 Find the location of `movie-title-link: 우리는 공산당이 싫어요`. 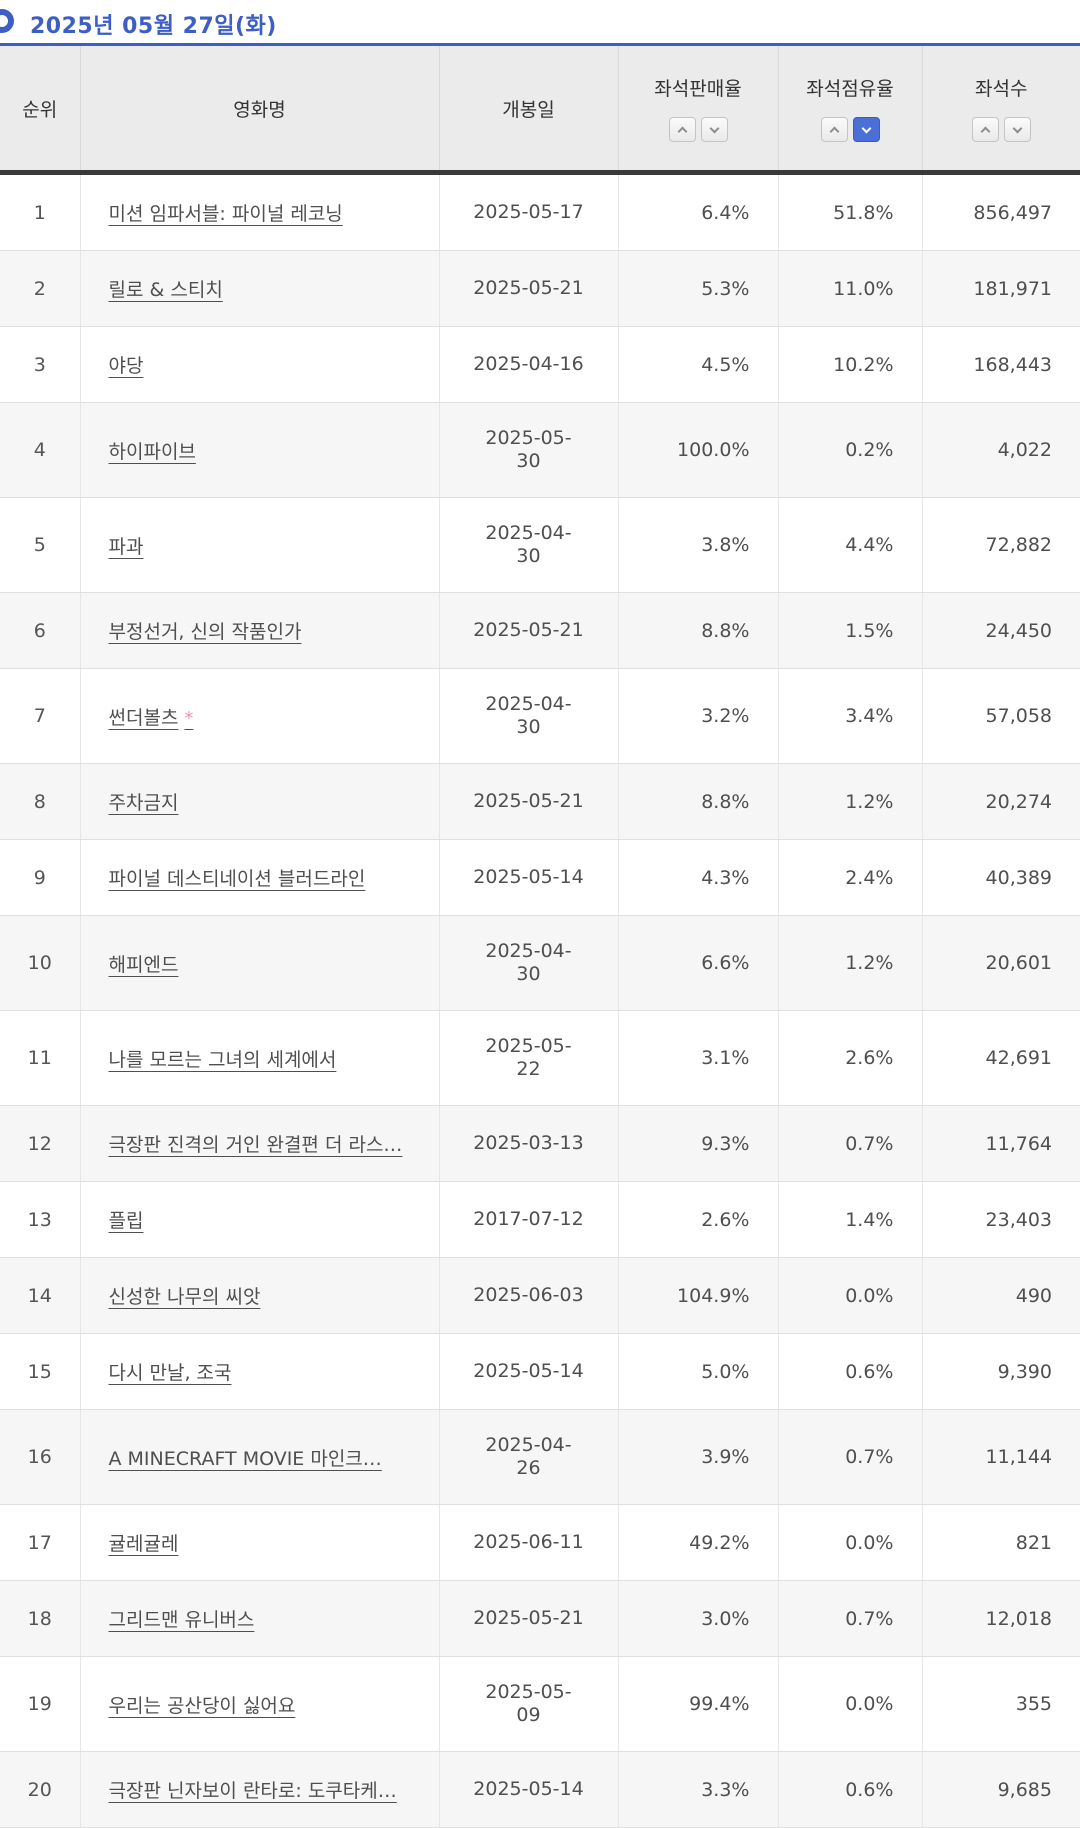

movie-title-link: 우리는 공산당이 싫어요 is located at coordinates (202, 1705).